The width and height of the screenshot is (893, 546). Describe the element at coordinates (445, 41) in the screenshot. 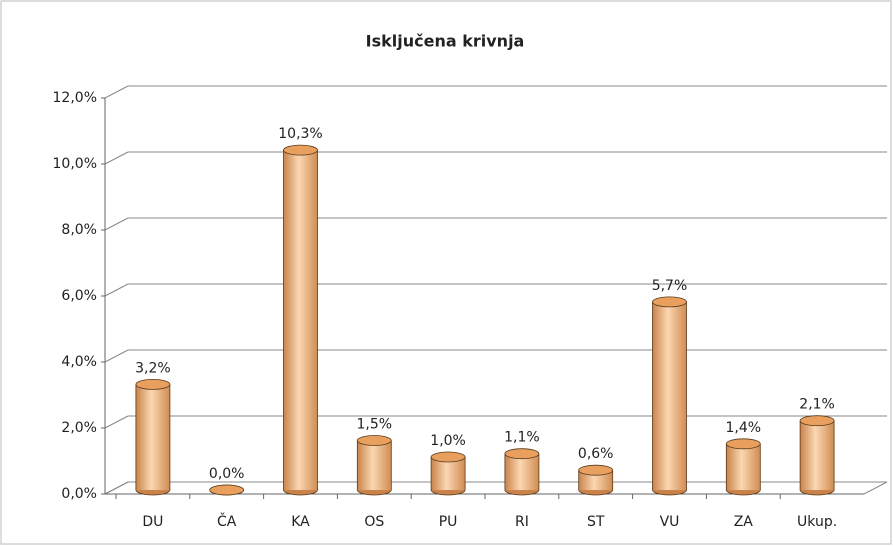

I see `chart-title: Isključena krivnja` at that location.